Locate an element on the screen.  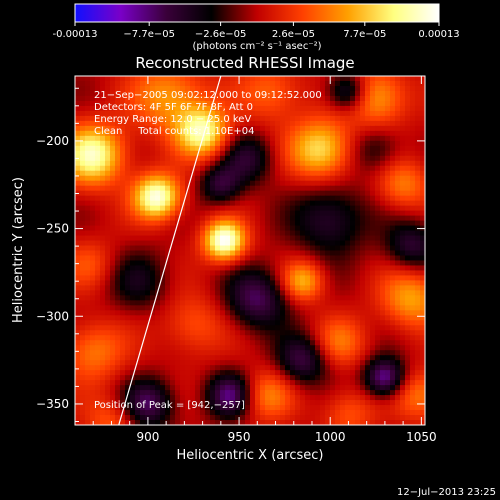
solar-limb-line is located at coordinates (170, 250).